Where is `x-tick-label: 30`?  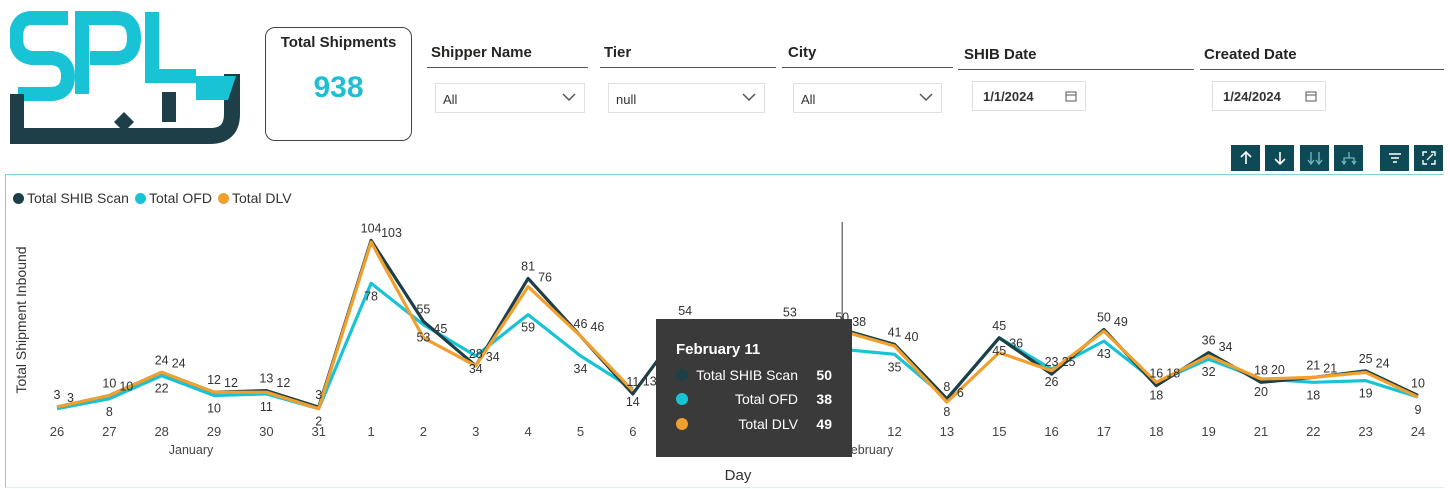 x-tick-label: 30 is located at coordinates (266, 431).